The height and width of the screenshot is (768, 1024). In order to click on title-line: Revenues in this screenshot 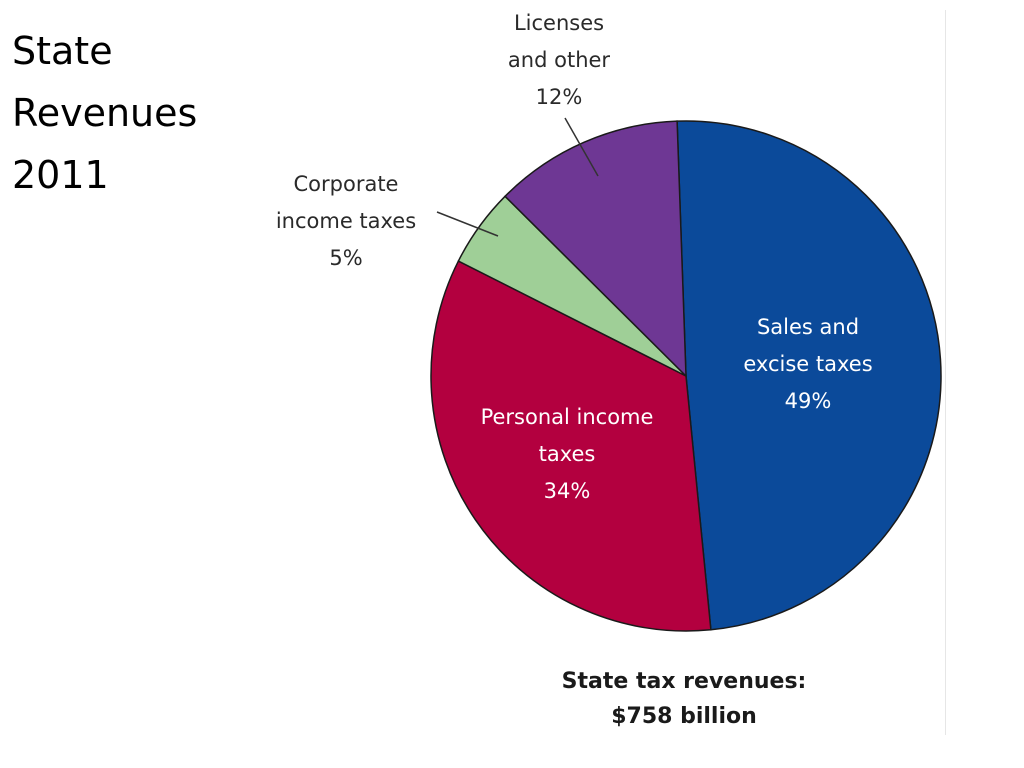, I will do `click(105, 113)`.